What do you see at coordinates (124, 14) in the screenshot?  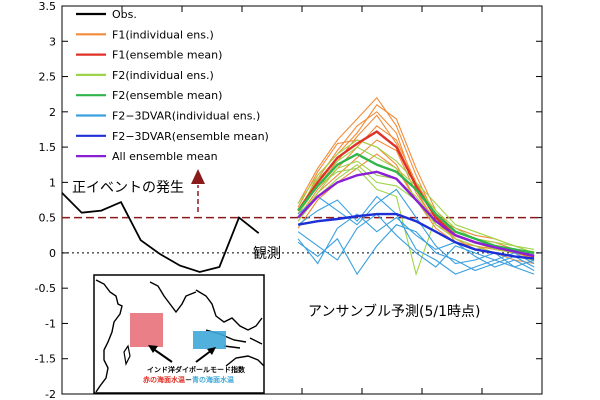 I see `legend-label: Obs.` at bounding box center [124, 14].